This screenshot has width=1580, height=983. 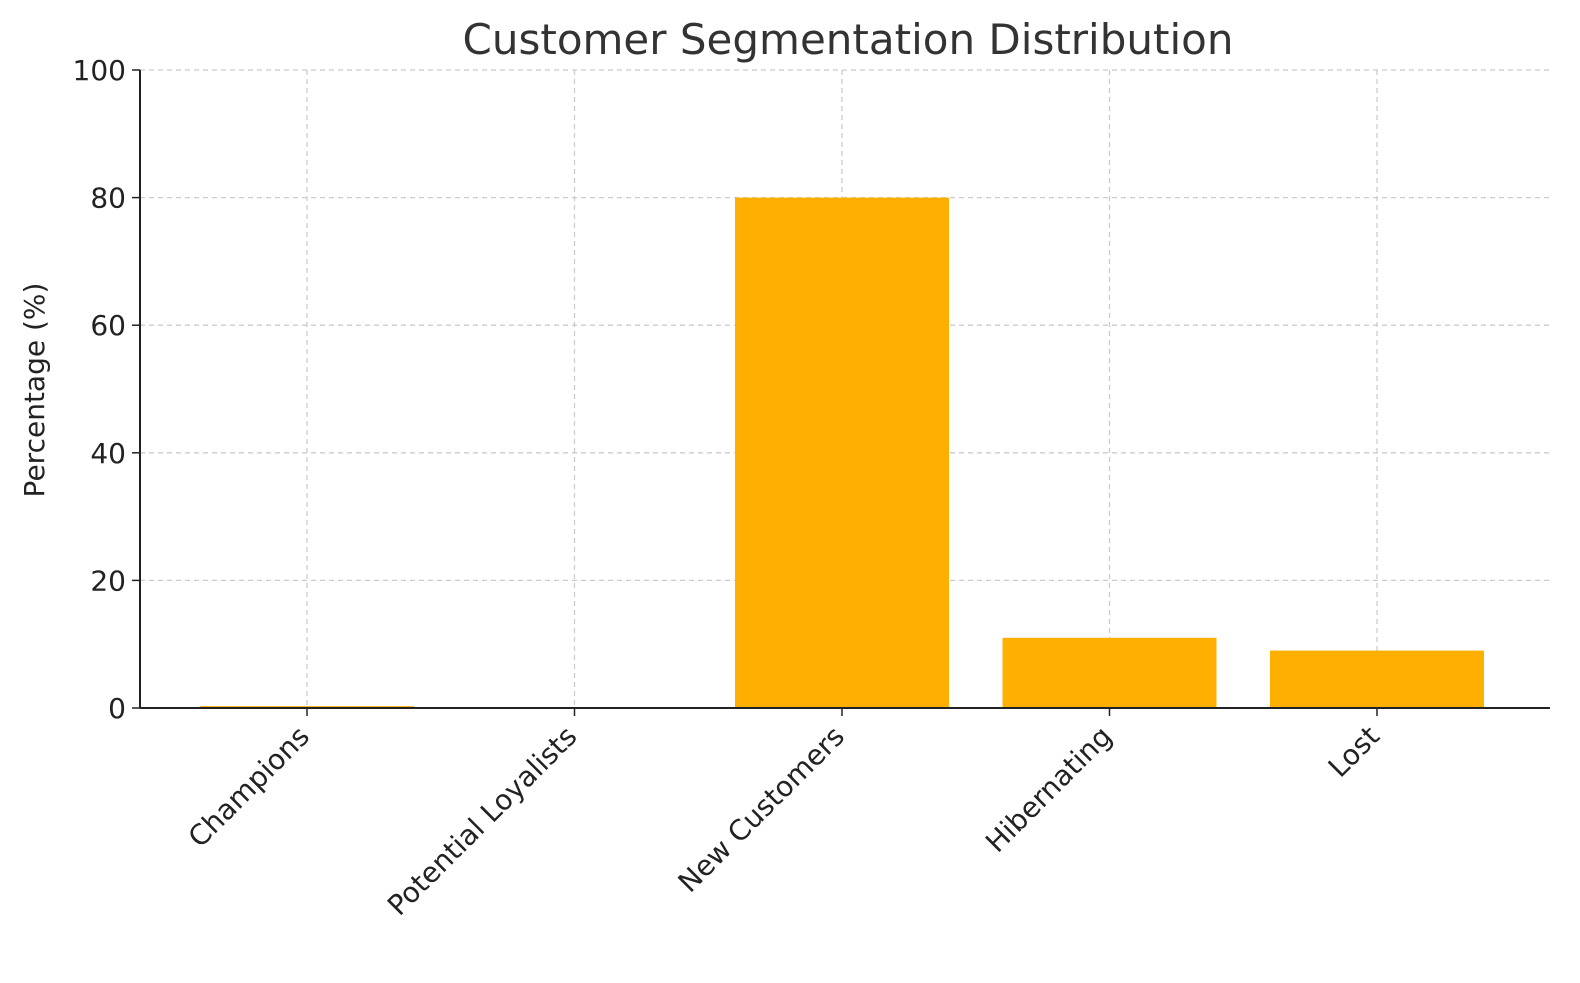 What do you see at coordinates (1109, 672) in the screenshot?
I see `bar-hibernating` at bounding box center [1109, 672].